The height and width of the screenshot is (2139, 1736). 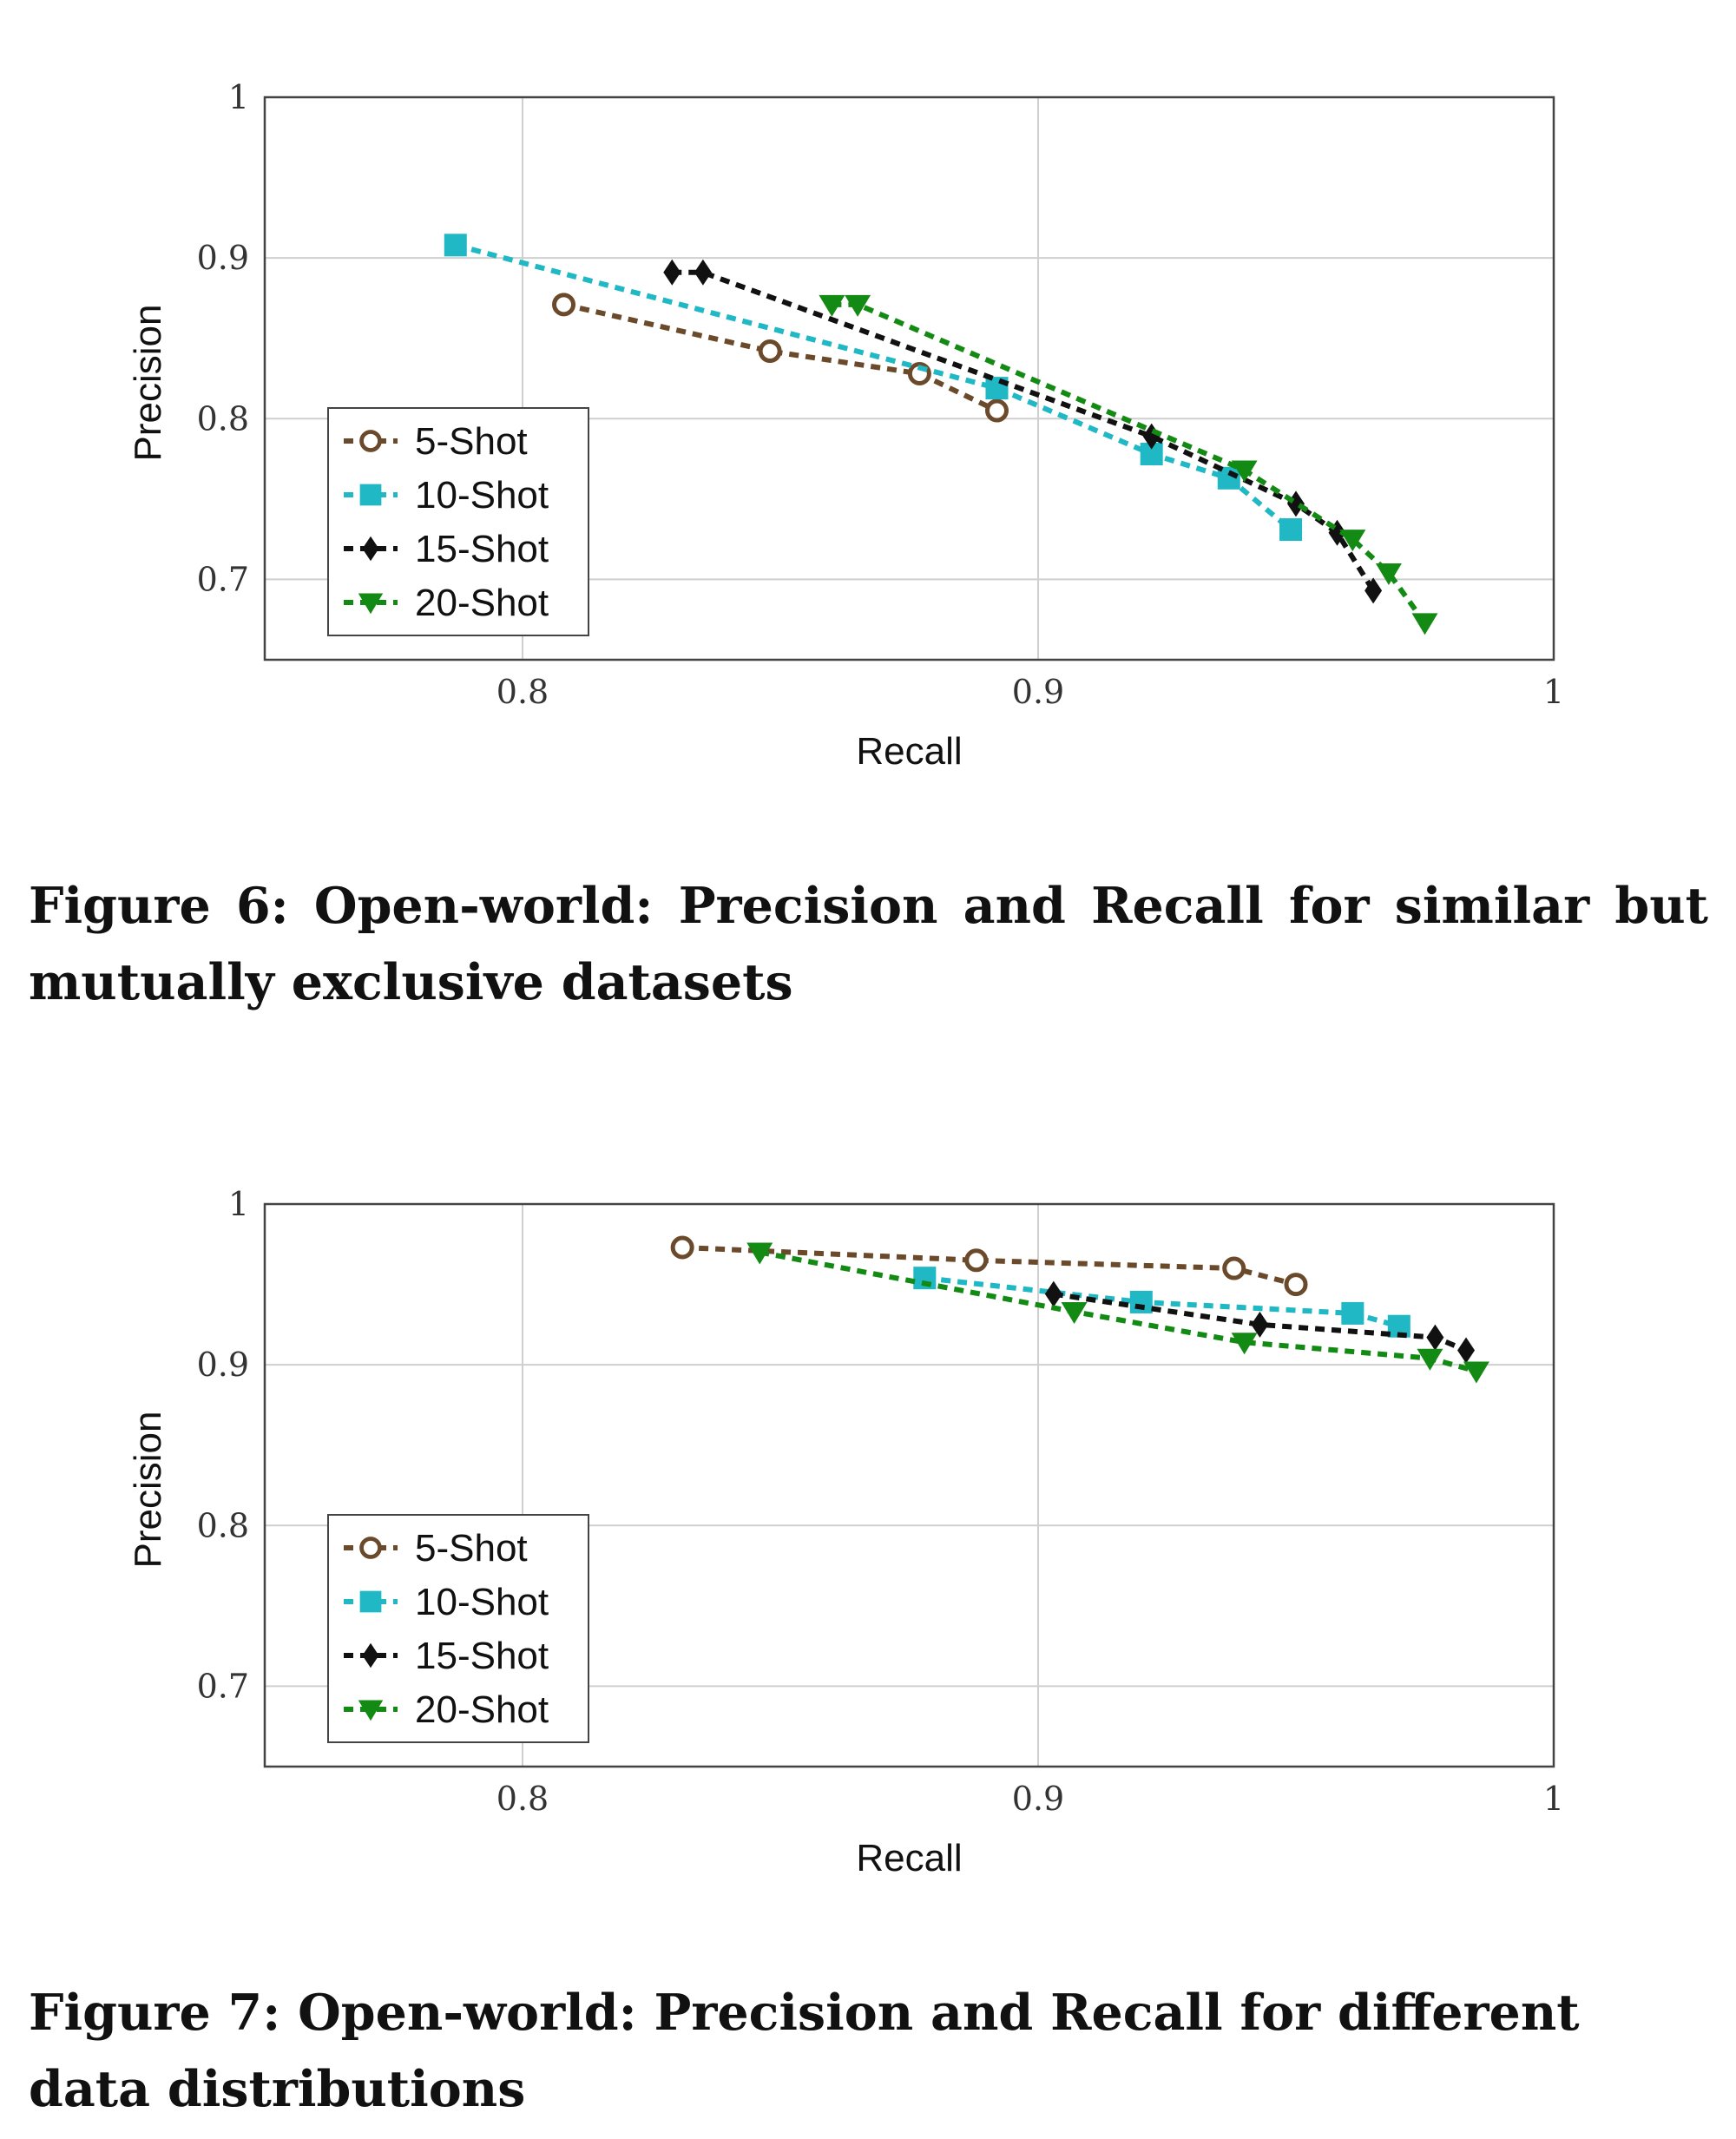 I want to click on fig7-legend-label: 20-Shot, so click(x=482, y=1709).